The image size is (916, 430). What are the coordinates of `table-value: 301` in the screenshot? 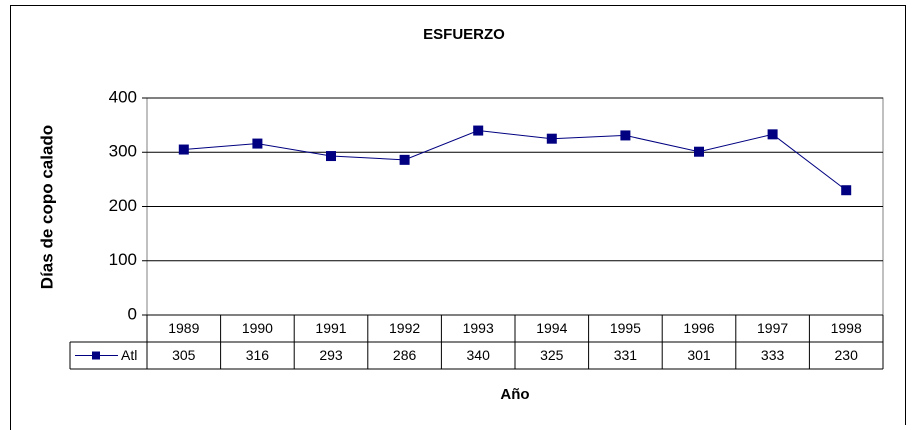 It's located at (699, 355).